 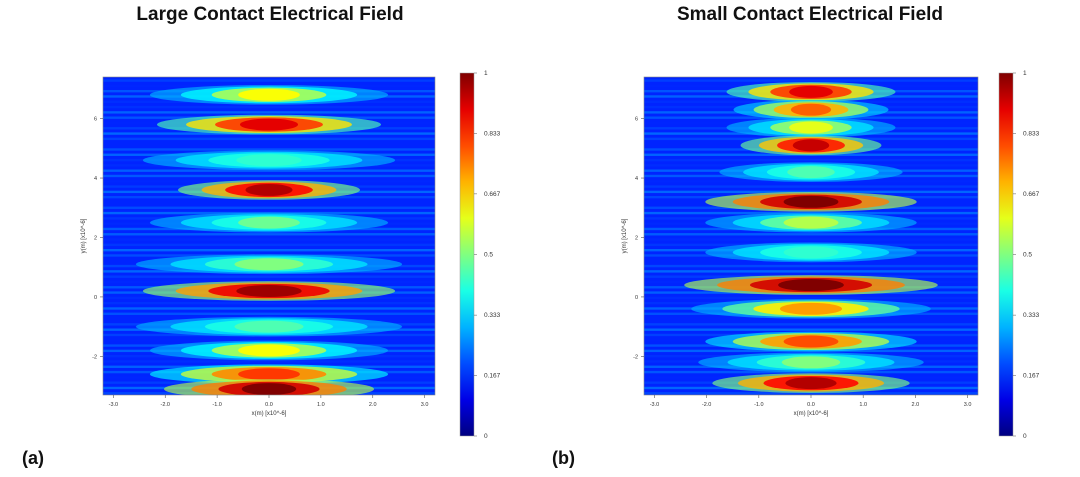 I want to click on chart-title: Small Contact Electrical Field, so click(x=810, y=14).